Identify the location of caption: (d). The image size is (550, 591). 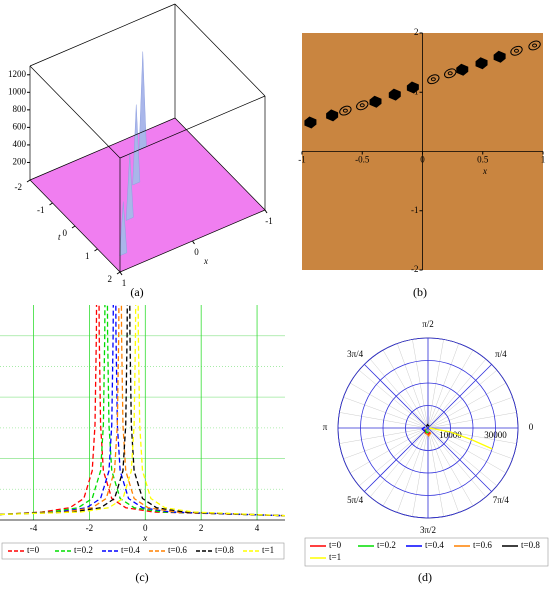
(425, 577).